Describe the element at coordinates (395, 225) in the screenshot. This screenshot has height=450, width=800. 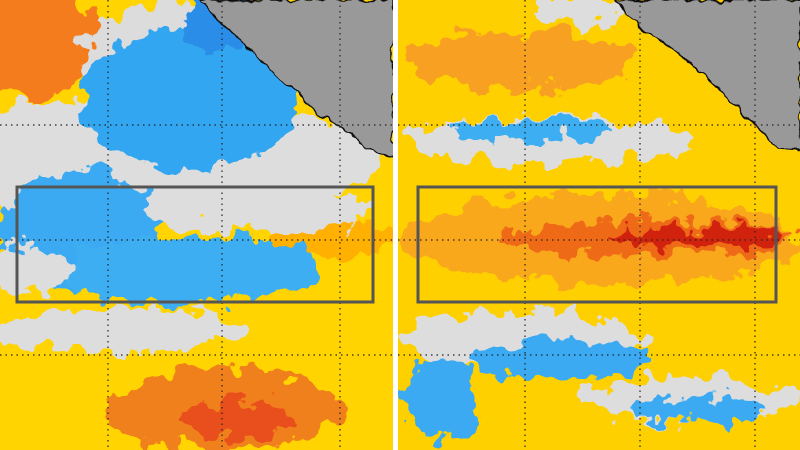
I see `divider` at that location.